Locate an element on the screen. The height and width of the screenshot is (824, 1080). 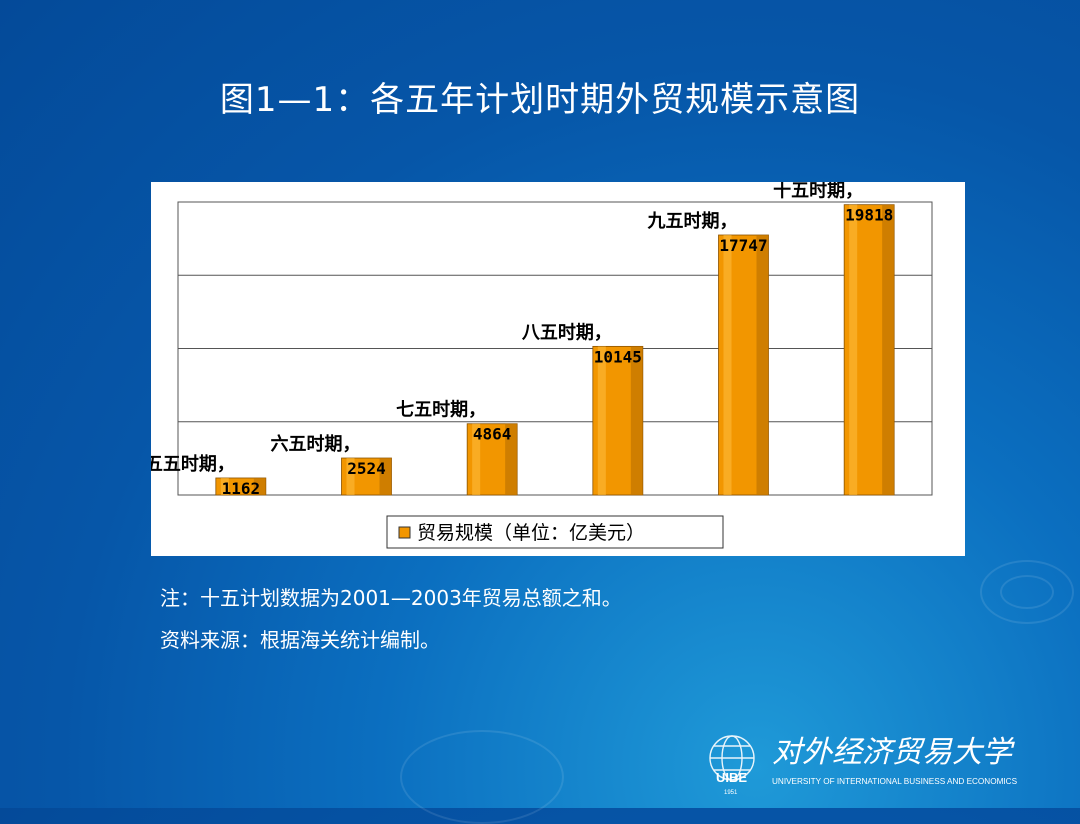
note-text: 注：十五计划数据为2001—2003年贸易总额之和。 is located at coordinates (391, 598).